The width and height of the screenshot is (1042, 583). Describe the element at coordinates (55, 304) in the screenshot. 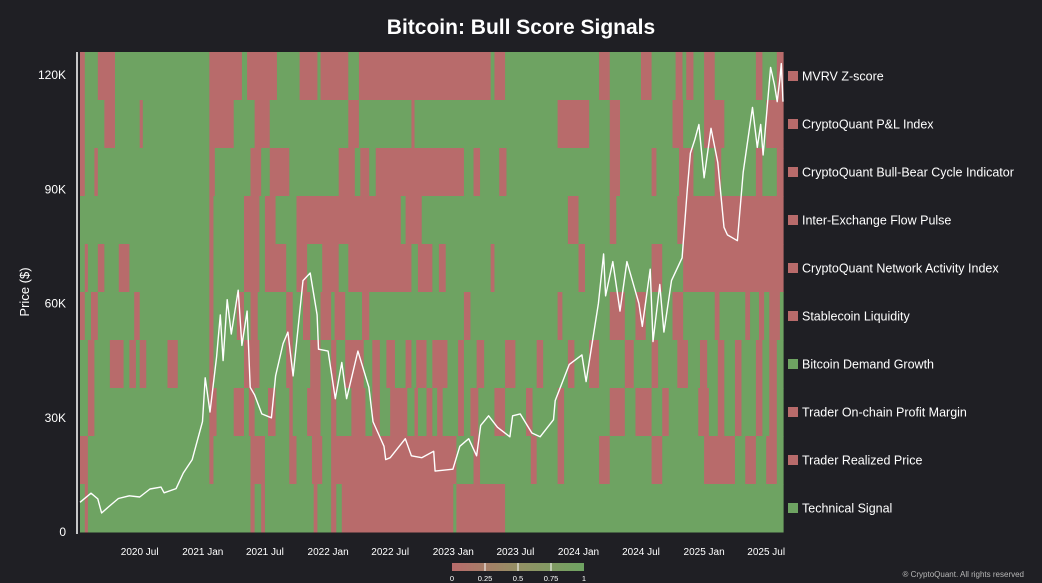

I see `y-tick-label: 60K` at that location.